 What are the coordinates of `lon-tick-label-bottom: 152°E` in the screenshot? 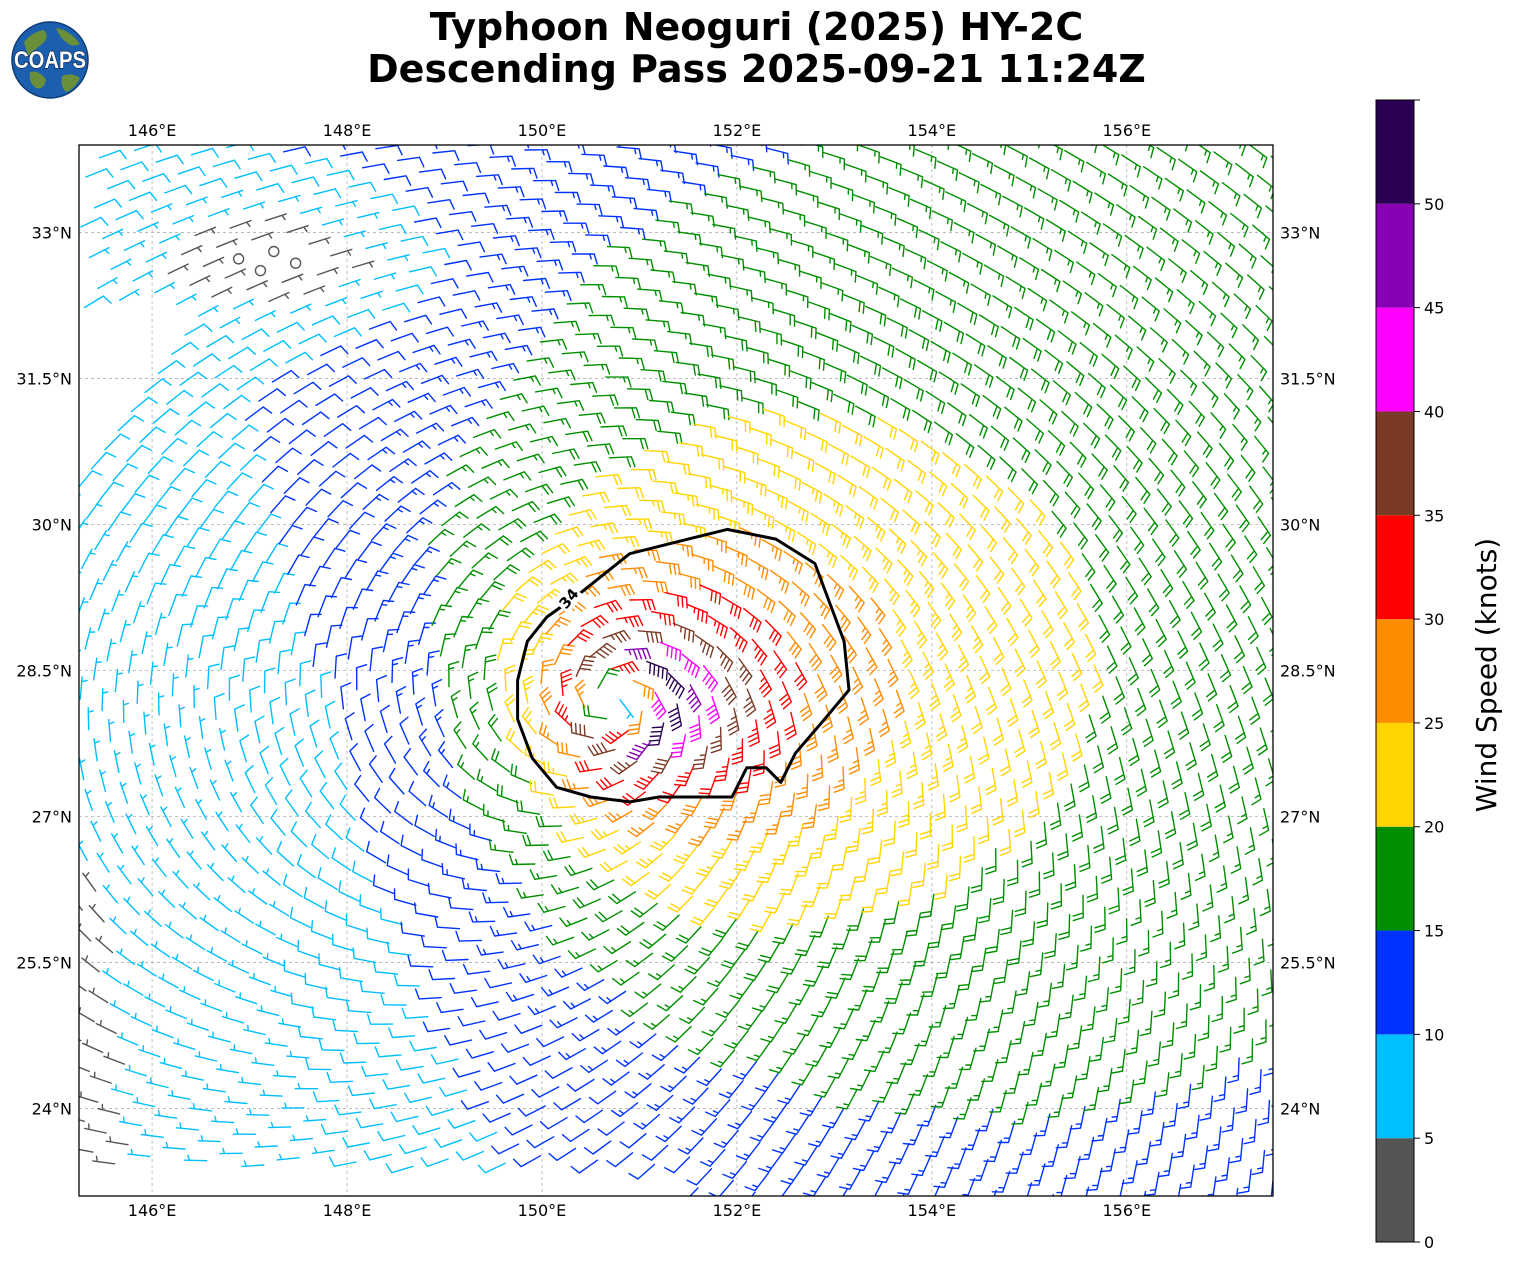 It's located at (737, 1210).